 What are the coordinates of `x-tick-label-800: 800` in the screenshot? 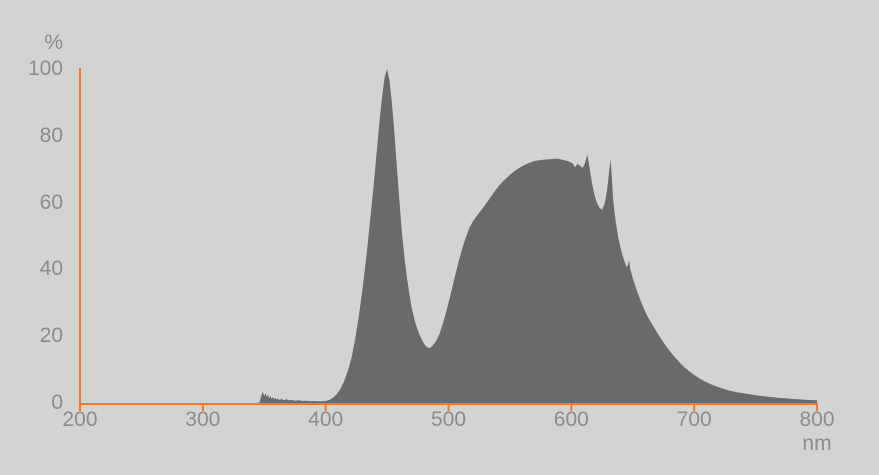 It's located at (817, 419).